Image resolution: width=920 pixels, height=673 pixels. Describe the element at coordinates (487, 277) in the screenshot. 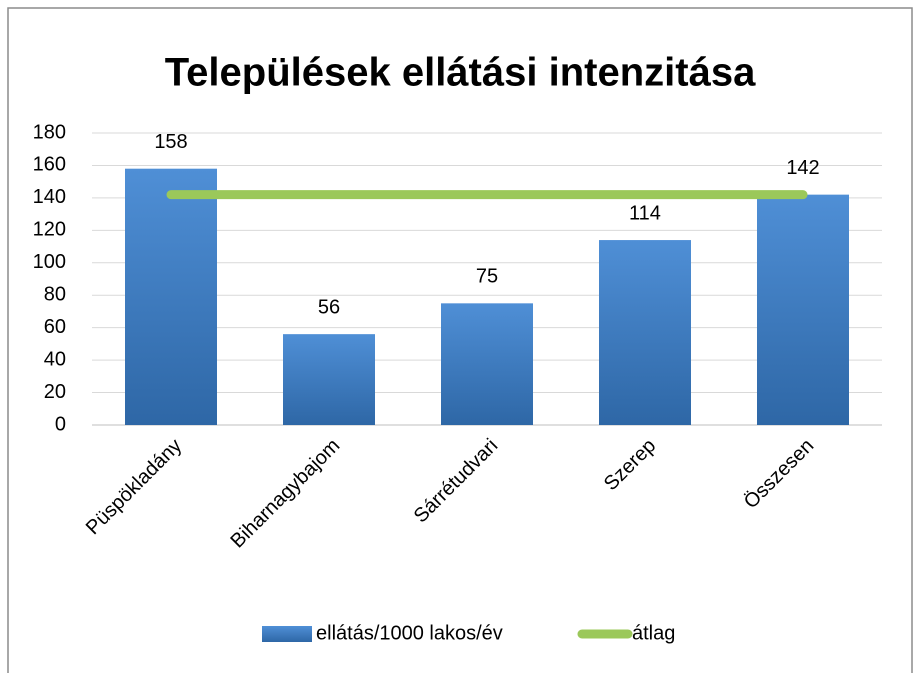

I see `data-label: 75` at that location.